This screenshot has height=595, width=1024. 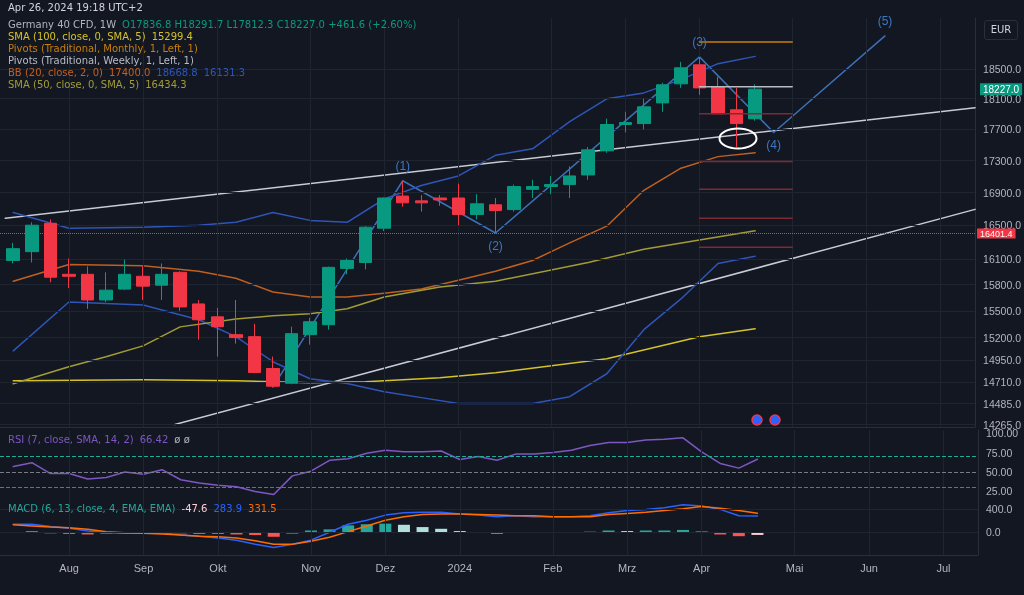 What do you see at coordinates (75, 8) in the screenshot?
I see `chart-subtitle: Apr 26, 2024 19:18 UTC+2` at bounding box center [75, 8].